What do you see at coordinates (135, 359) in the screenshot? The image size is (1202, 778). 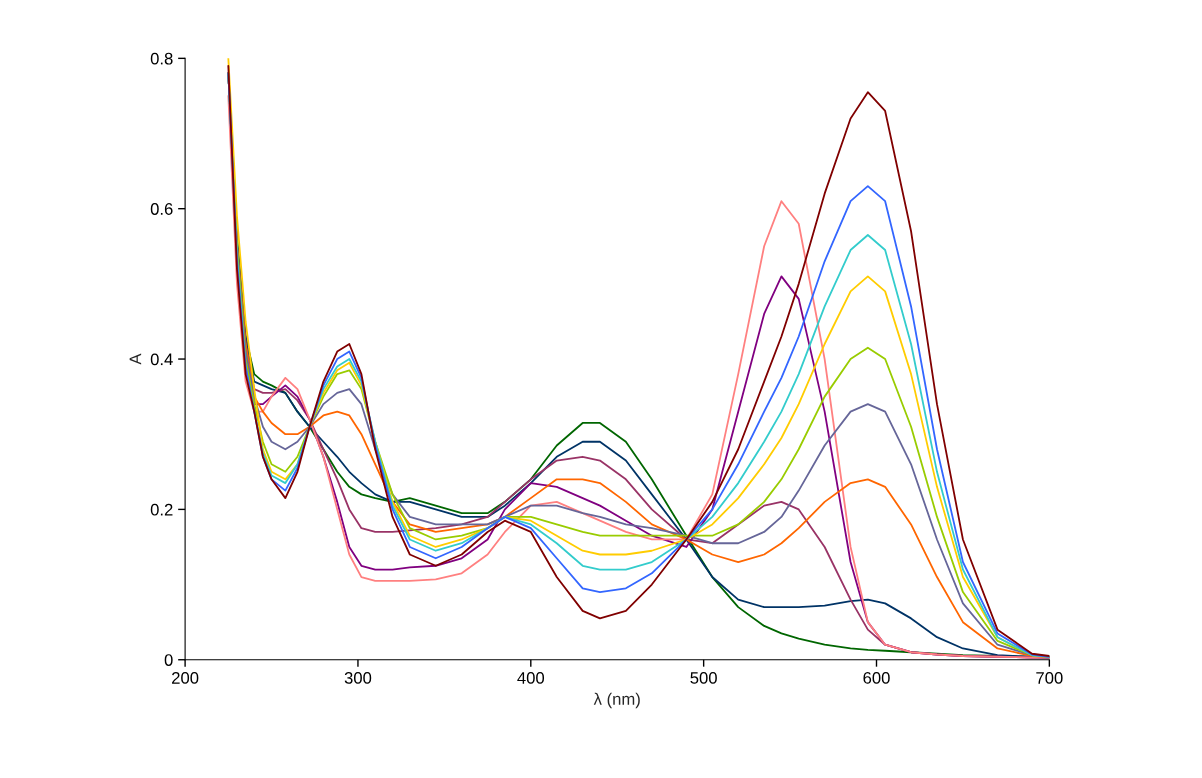 I see `y-axis-title: A` at bounding box center [135, 359].